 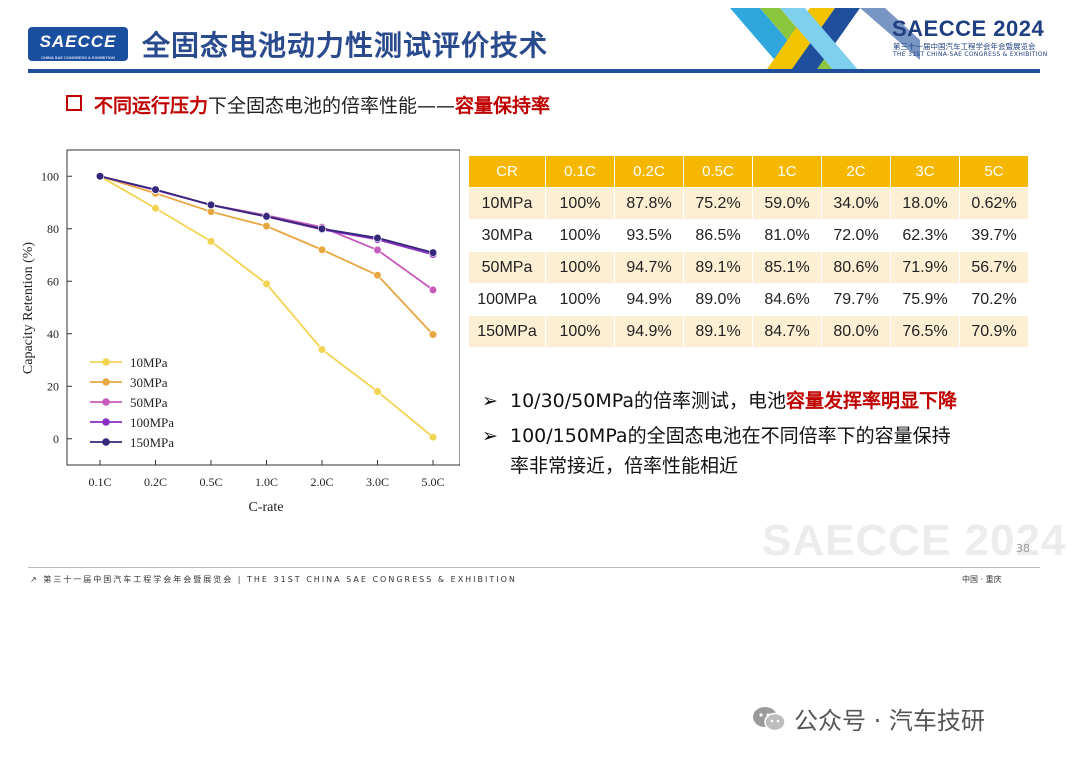 I want to click on series-line, so click(x=266, y=255).